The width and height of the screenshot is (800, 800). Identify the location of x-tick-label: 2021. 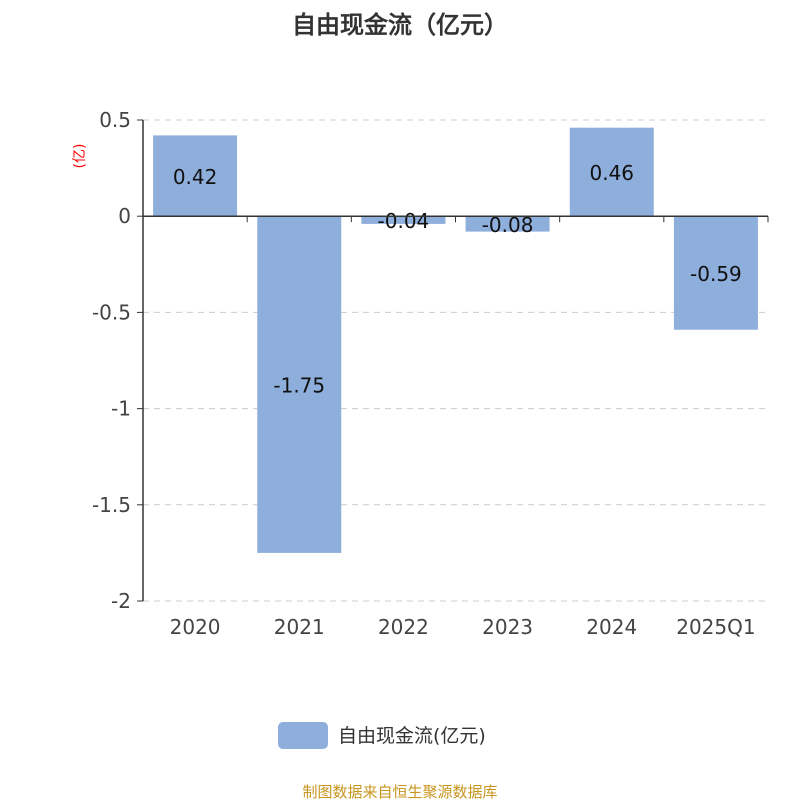
(299, 627).